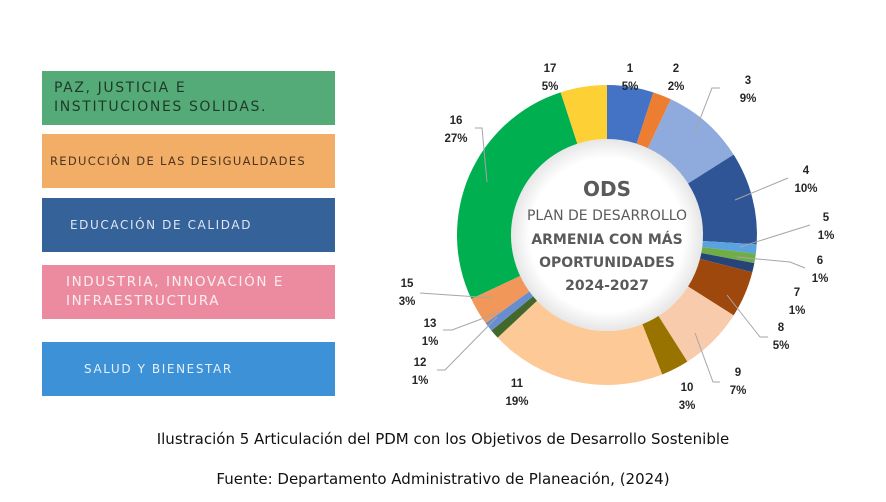 The image size is (886, 502). I want to click on slice-percent-4: 10%, so click(805, 189).